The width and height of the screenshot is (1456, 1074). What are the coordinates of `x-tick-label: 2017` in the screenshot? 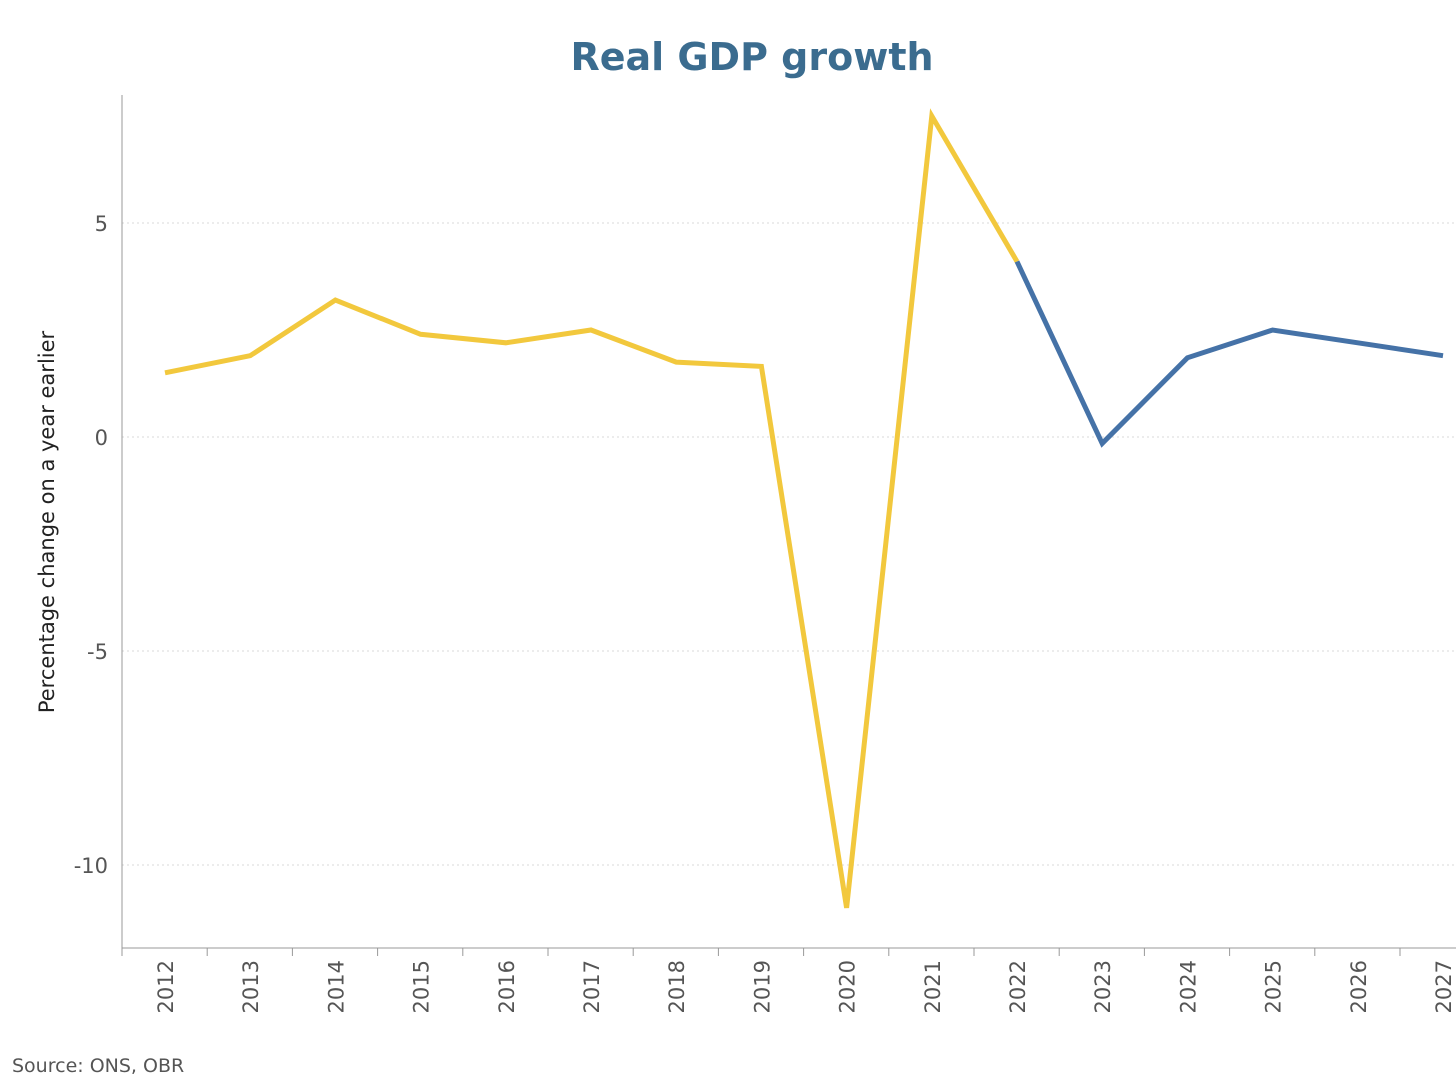 It's located at (592, 986).